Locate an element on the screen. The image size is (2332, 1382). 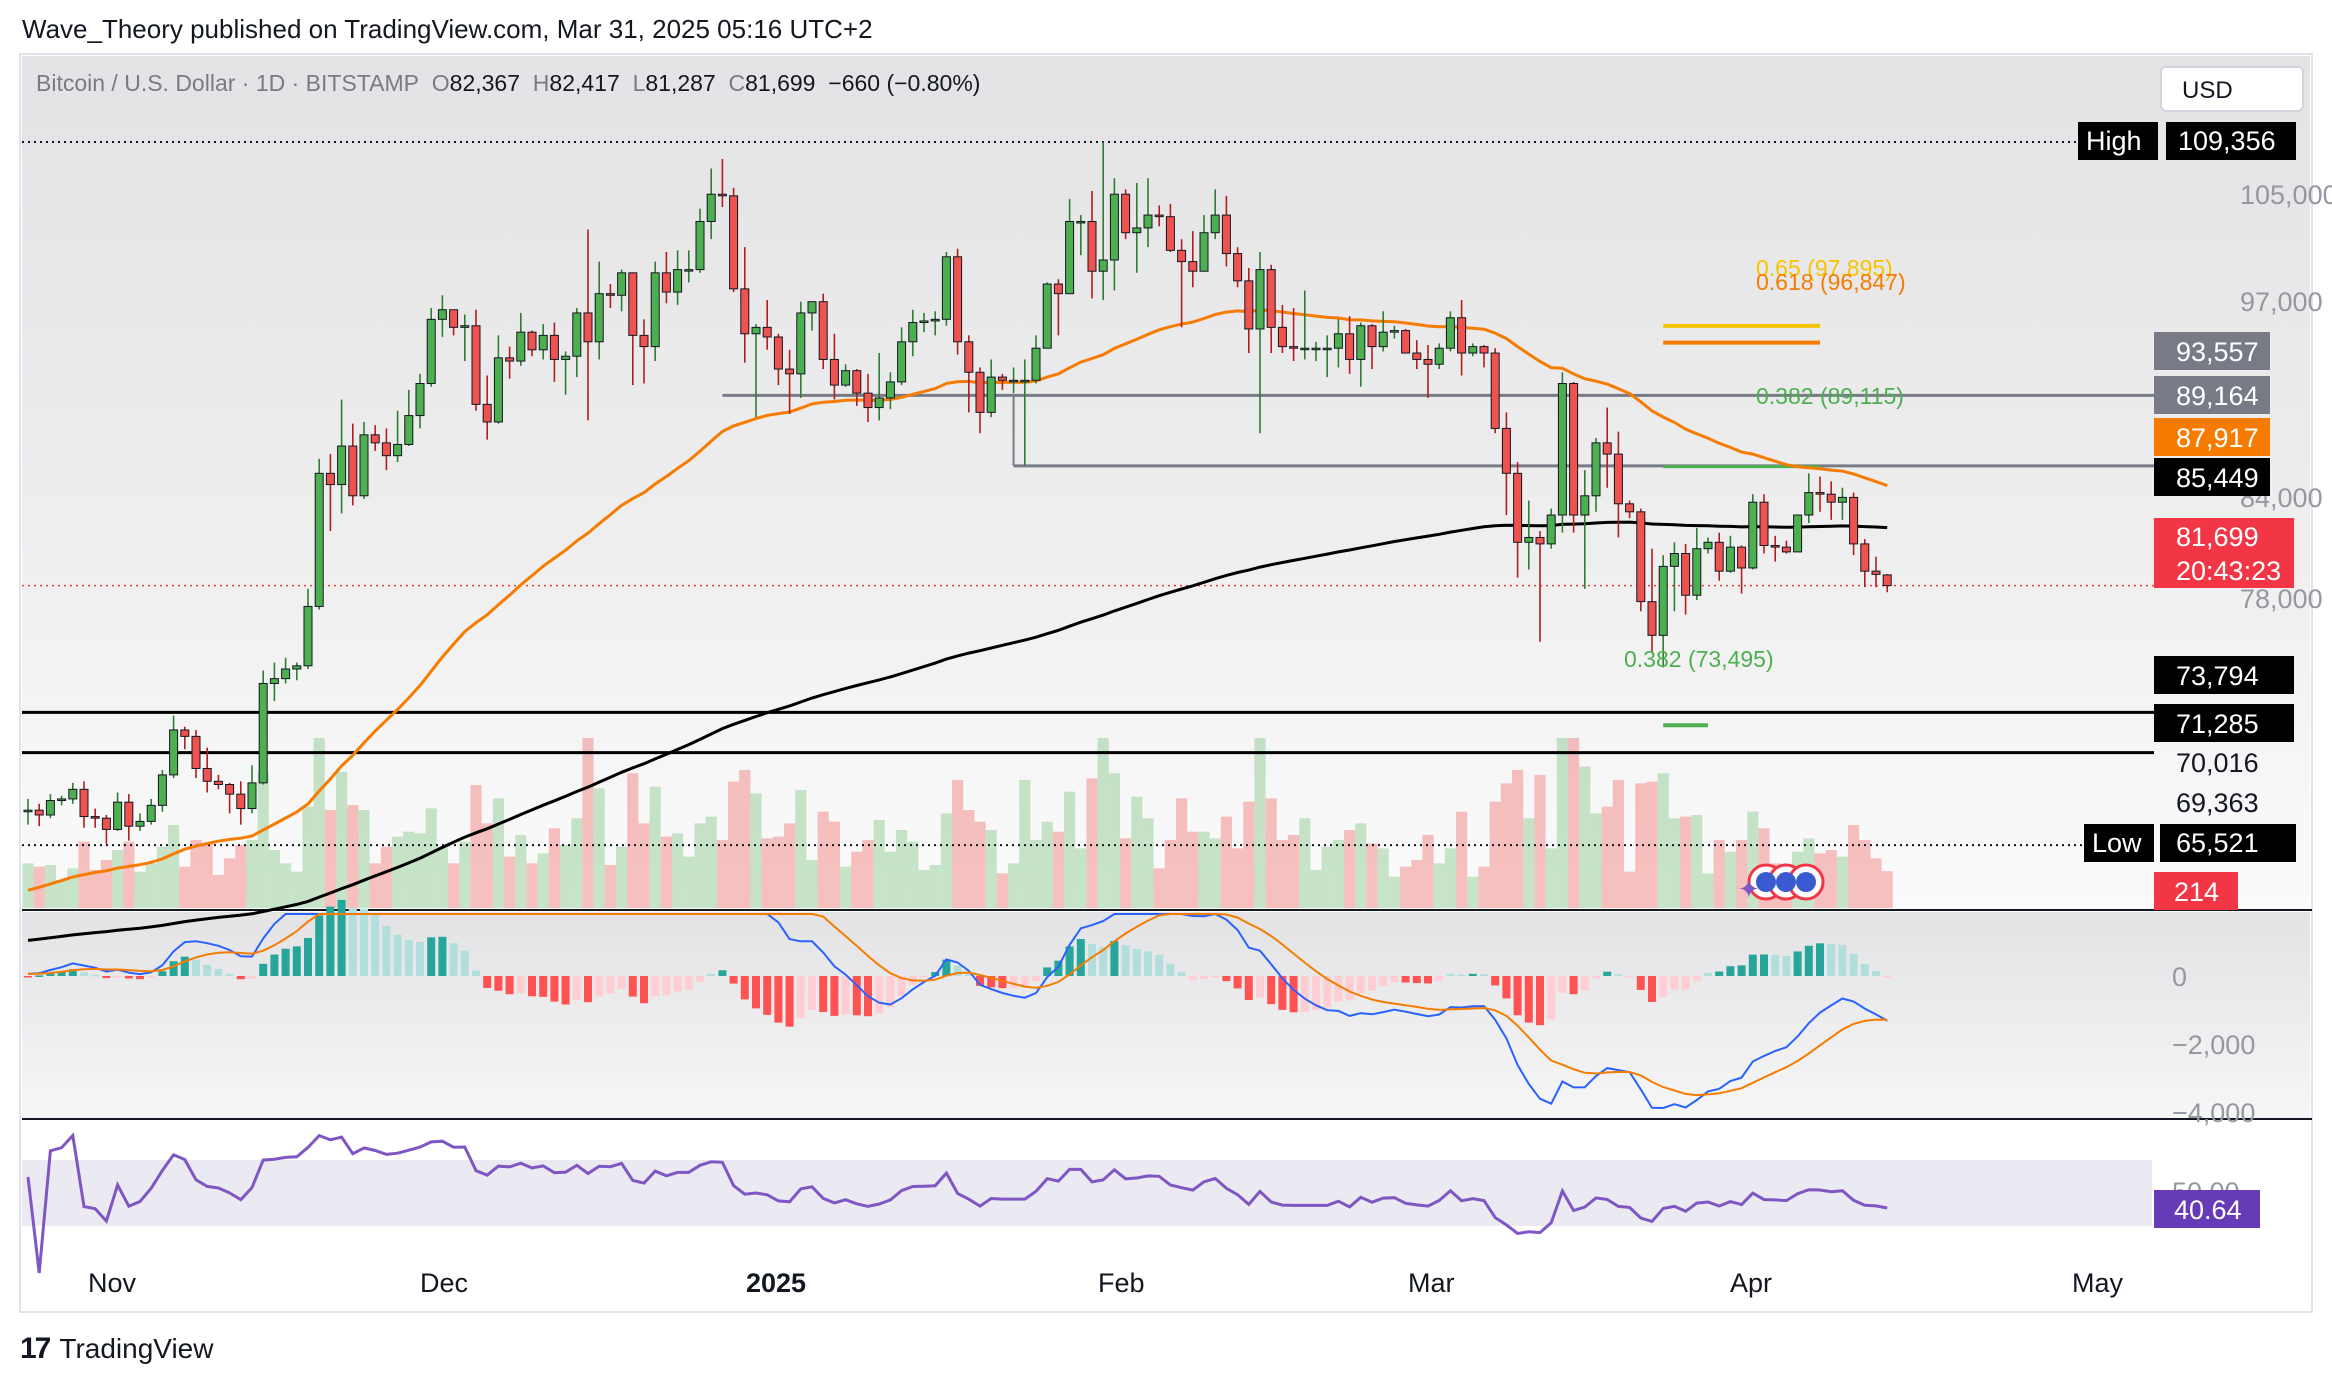
time-tick: Nov is located at coordinates (112, 1283).